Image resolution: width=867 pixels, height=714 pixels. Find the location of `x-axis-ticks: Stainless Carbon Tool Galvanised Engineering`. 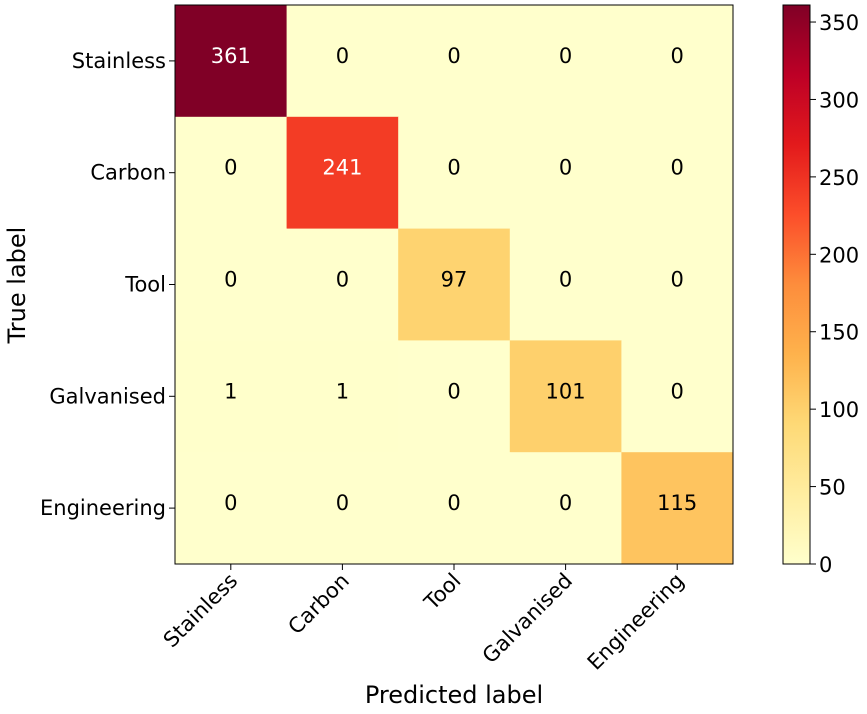

x-axis-ticks: Stainless Carbon Tool Galvanised Engineering is located at coordinates (424, 619).